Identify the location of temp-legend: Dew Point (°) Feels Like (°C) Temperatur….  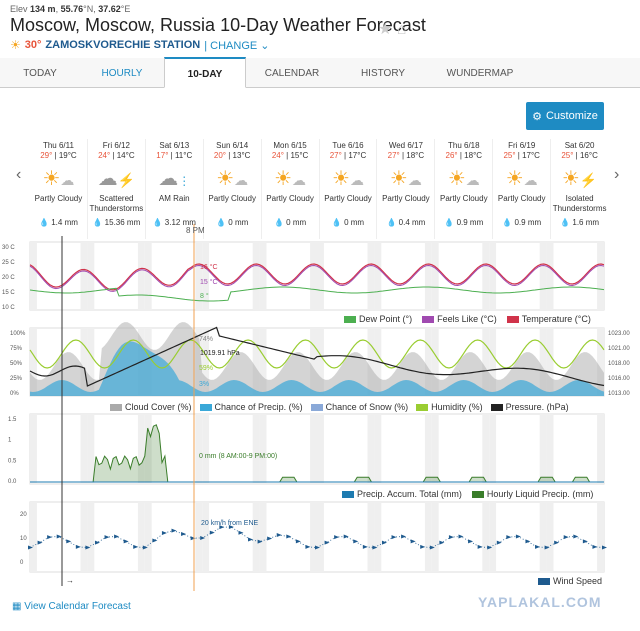
(467, 319).